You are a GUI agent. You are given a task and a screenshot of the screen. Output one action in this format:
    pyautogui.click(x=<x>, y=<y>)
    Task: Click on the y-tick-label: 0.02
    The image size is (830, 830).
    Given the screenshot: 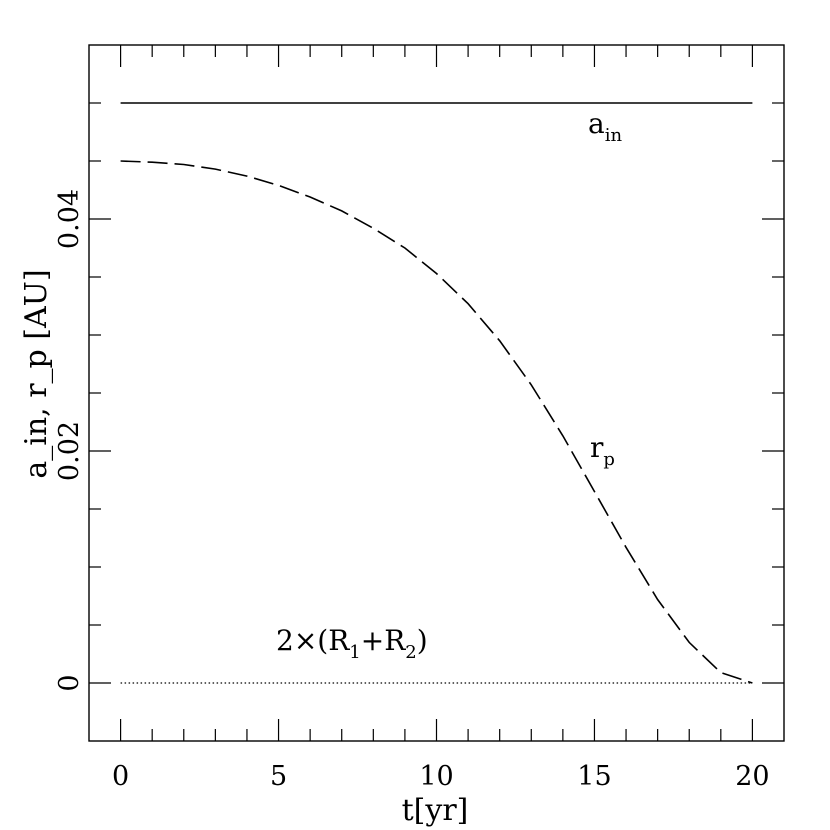 What is the action you would take?
    pyautogui.click(x=69, y=451)
    